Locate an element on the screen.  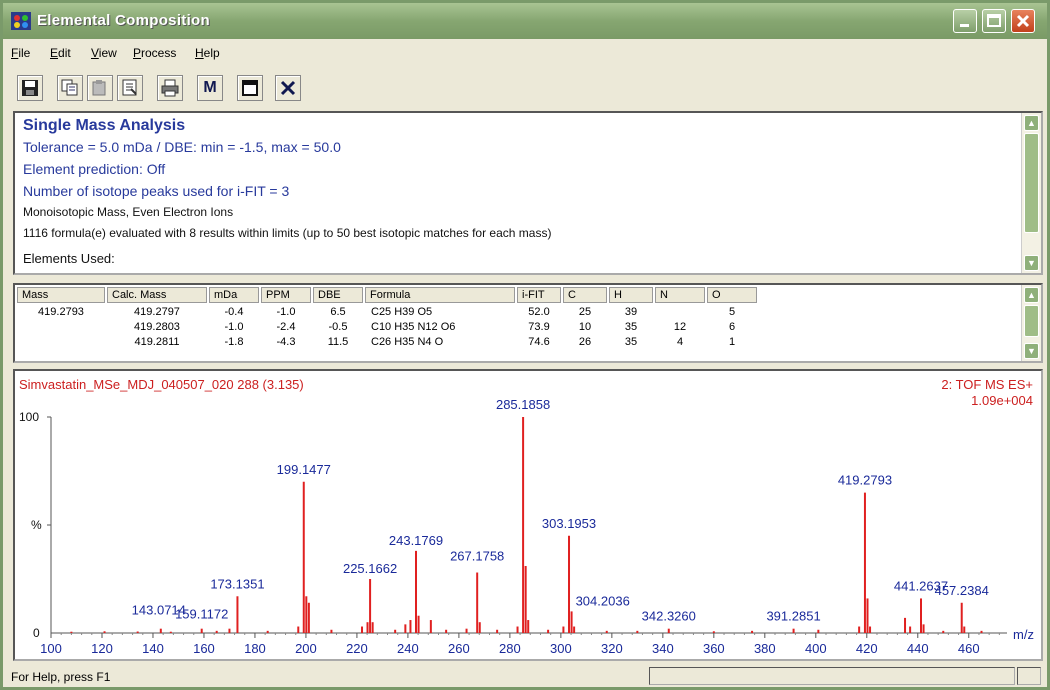
paste-button is located at coordinates (100, 88).